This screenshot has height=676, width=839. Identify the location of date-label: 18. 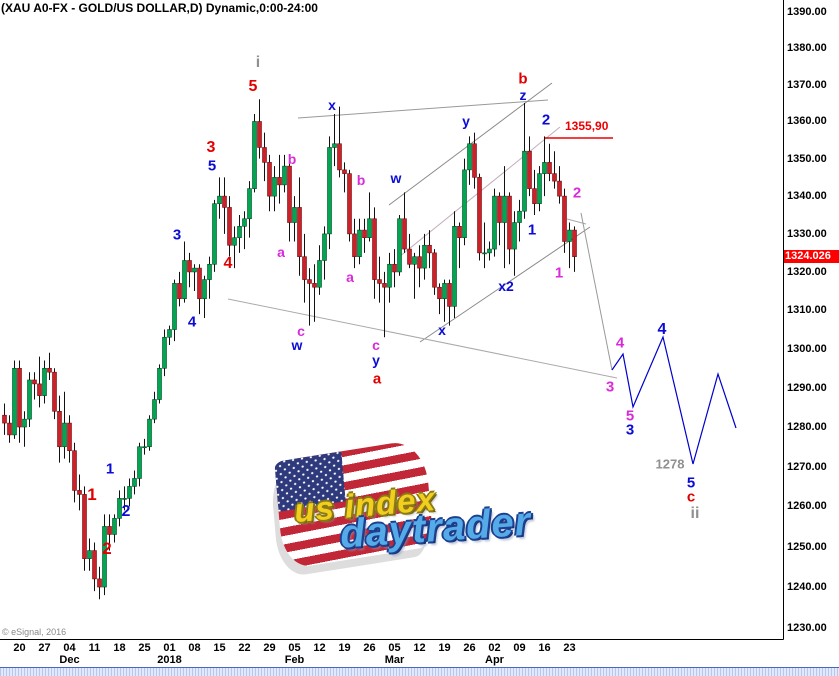
(119, 648).